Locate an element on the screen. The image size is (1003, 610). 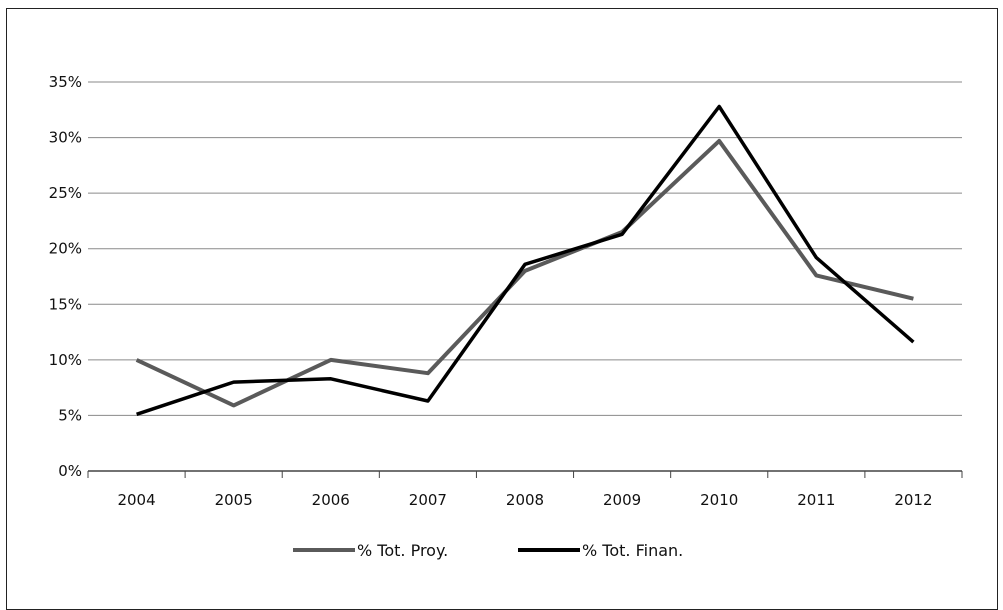
y-tick-label: 10% is located at coordinates (65, 360).